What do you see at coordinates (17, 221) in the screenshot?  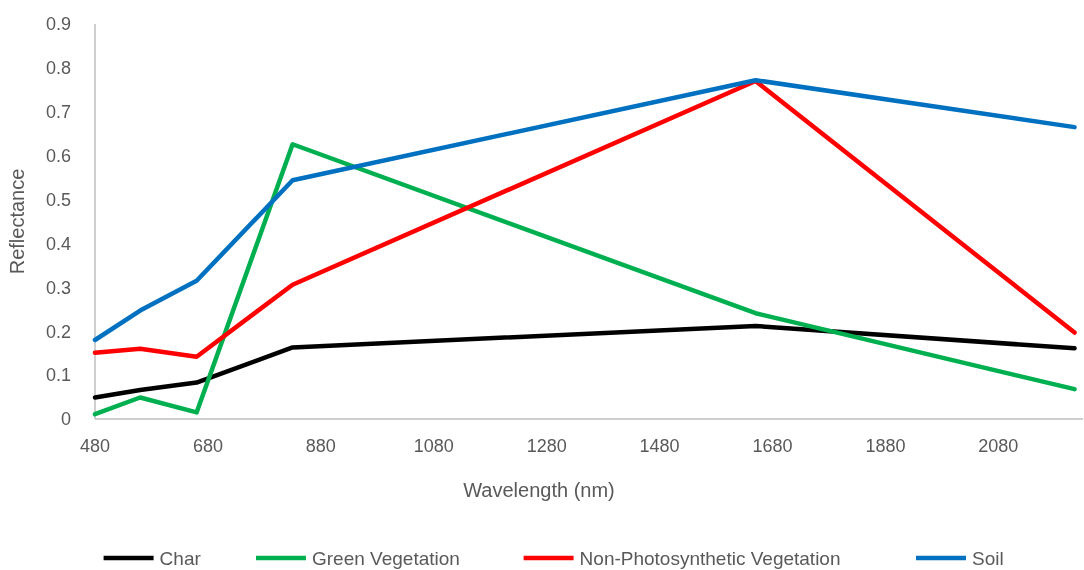 I see `y-axis-title: Reflectance` at bounding box center [17, 221].